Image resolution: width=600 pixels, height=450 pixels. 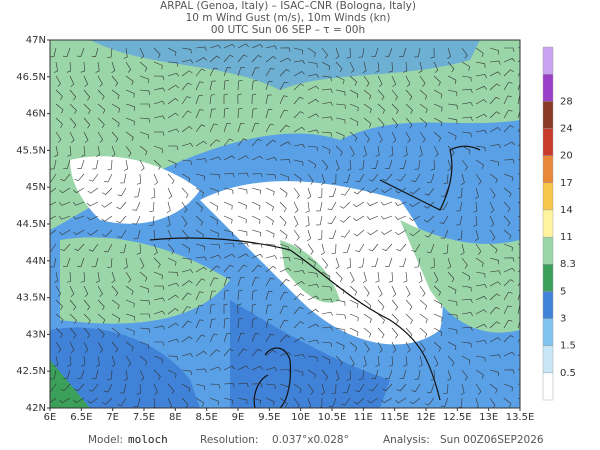 I want to click on lon-label: 10.5E, so click(x=332, y=417).